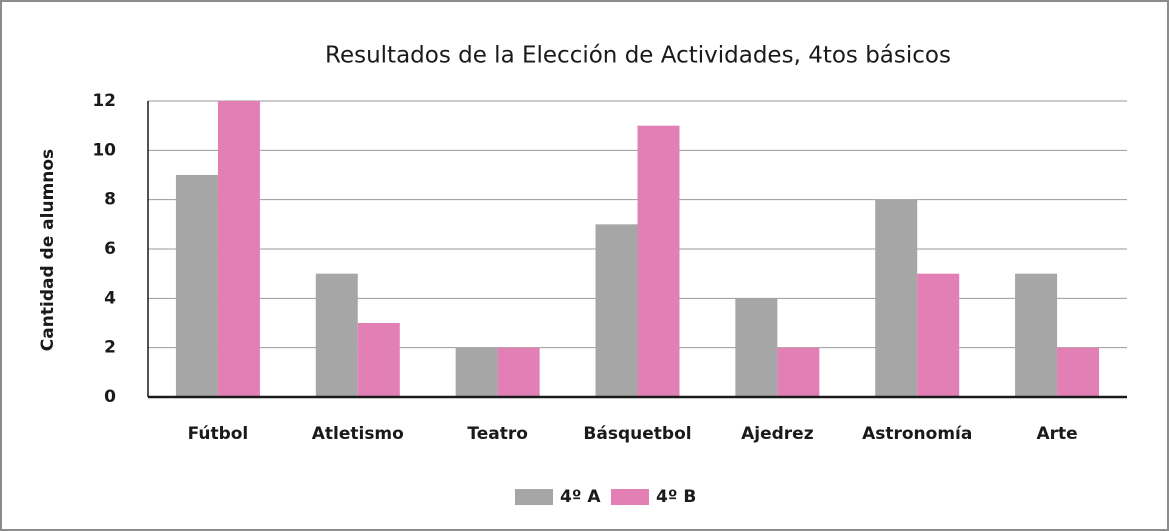 Image resolution: width=1169 pixels, height=531 pixels. Describe the element at coordinates (48, 250) in the screenshot. I see `y-axis-label: Cantidad de alumnos` at that location.